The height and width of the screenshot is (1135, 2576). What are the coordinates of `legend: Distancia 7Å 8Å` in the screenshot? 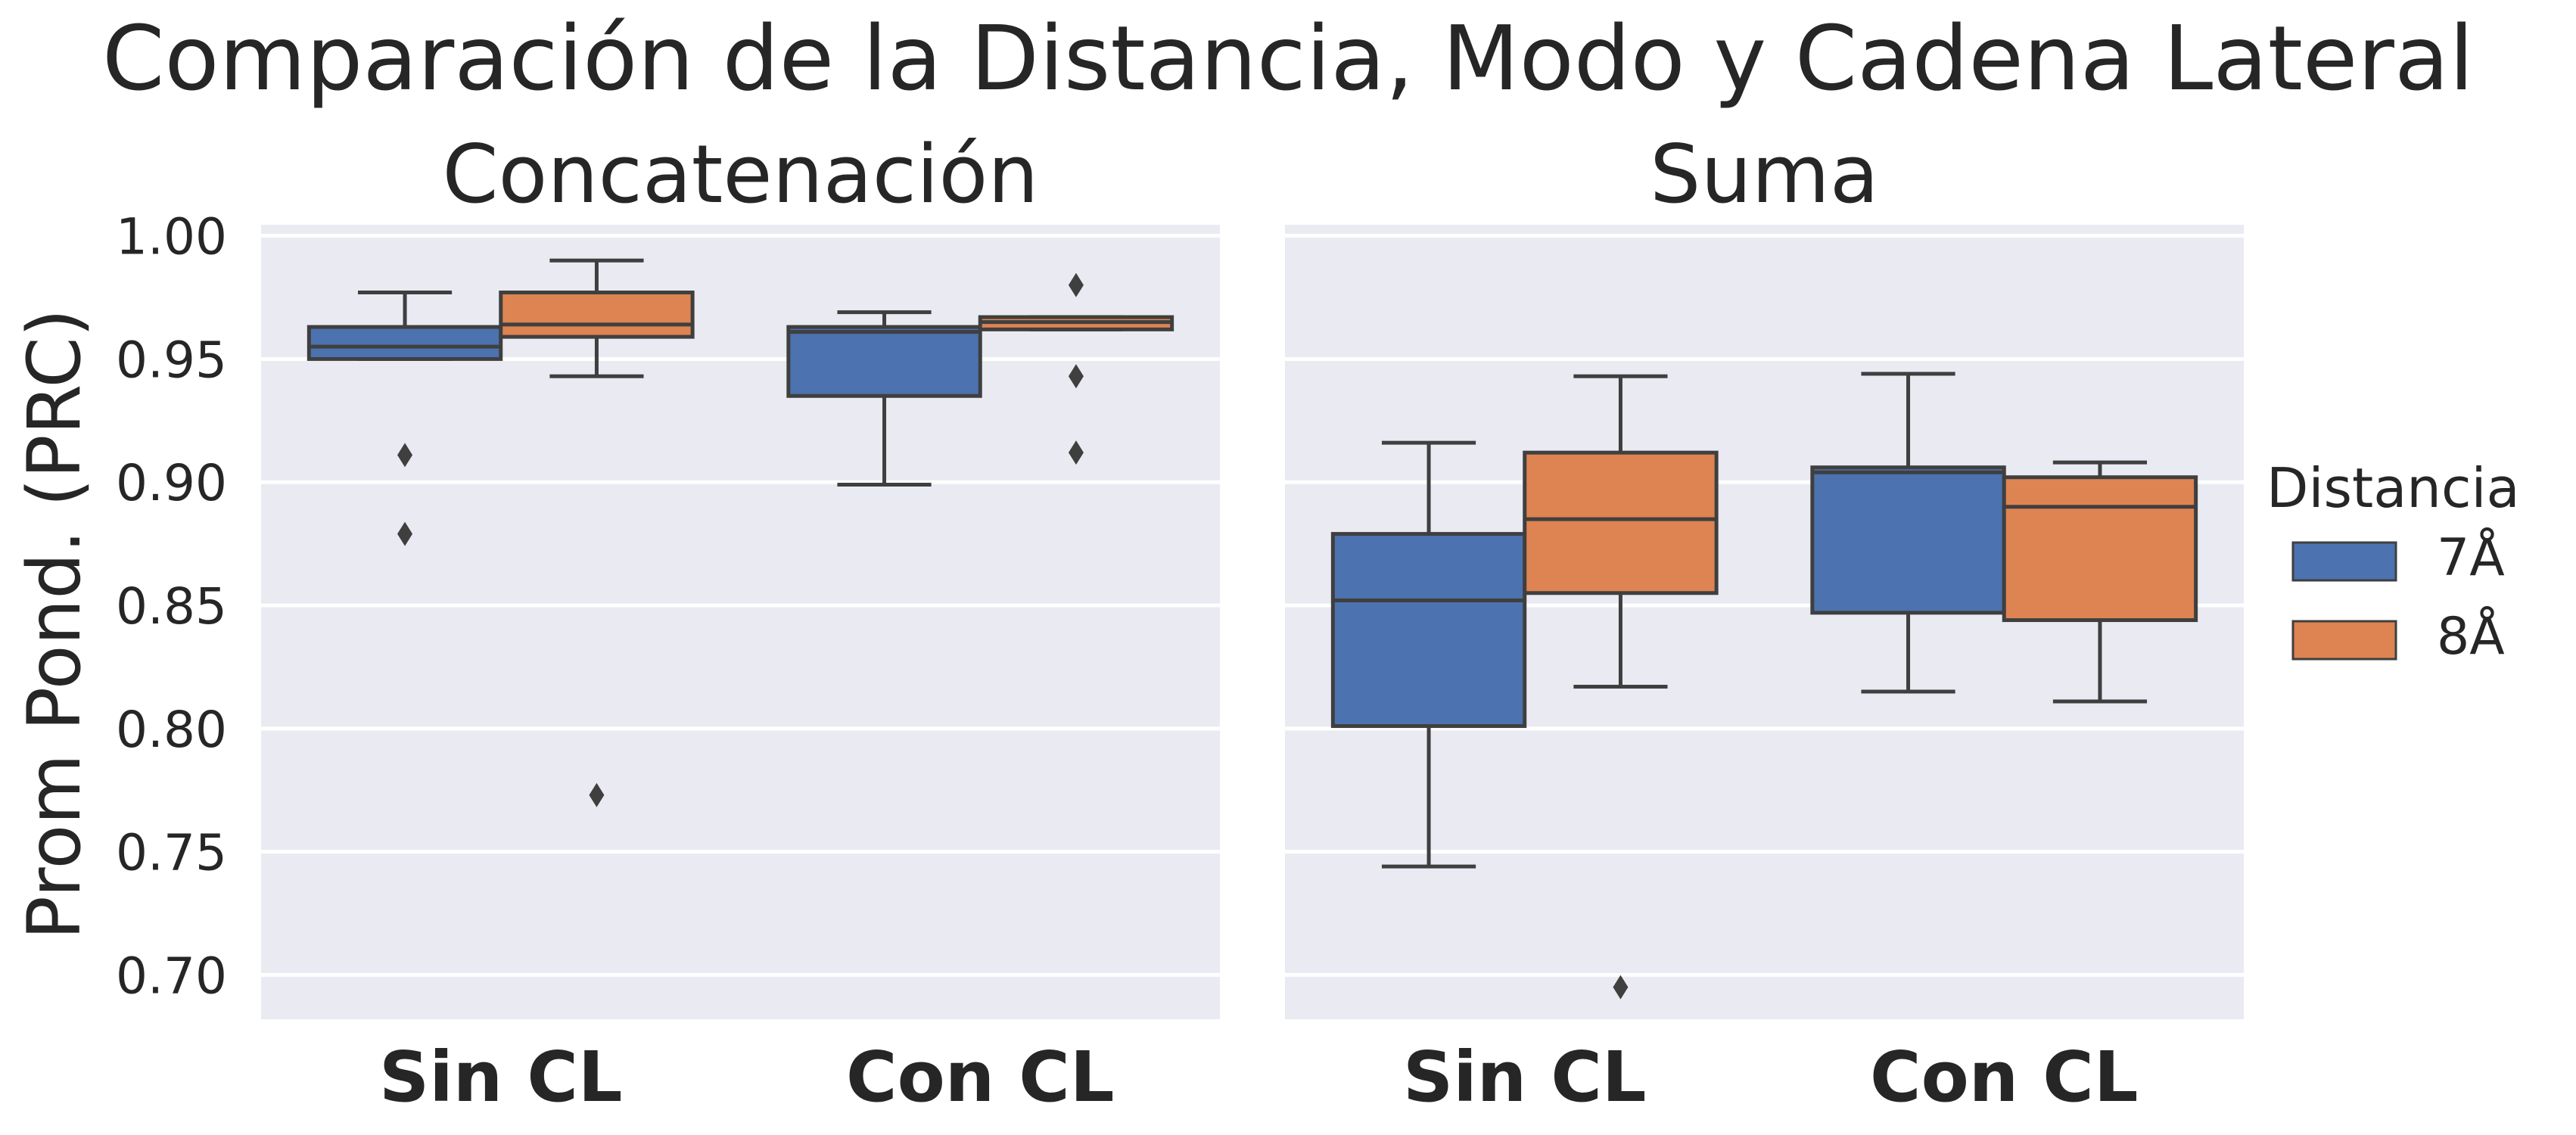 It's located at (2393, 561).